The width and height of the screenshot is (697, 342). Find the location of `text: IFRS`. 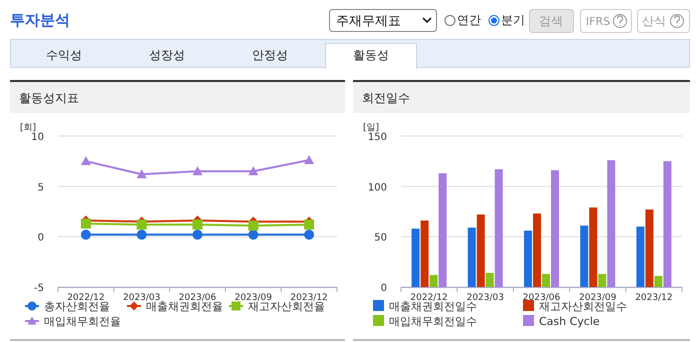

text: IFRS is located at coordinates (598, 21).